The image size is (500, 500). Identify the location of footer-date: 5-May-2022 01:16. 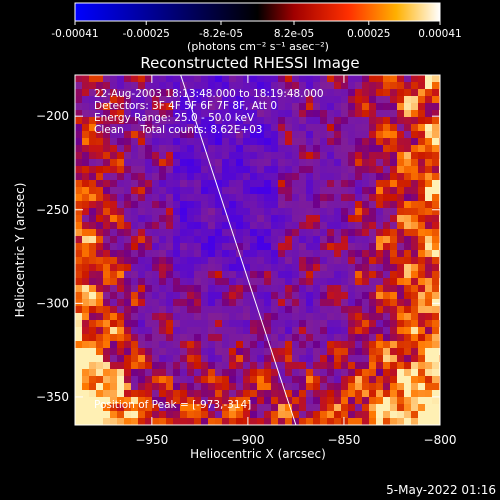
(441, 490).